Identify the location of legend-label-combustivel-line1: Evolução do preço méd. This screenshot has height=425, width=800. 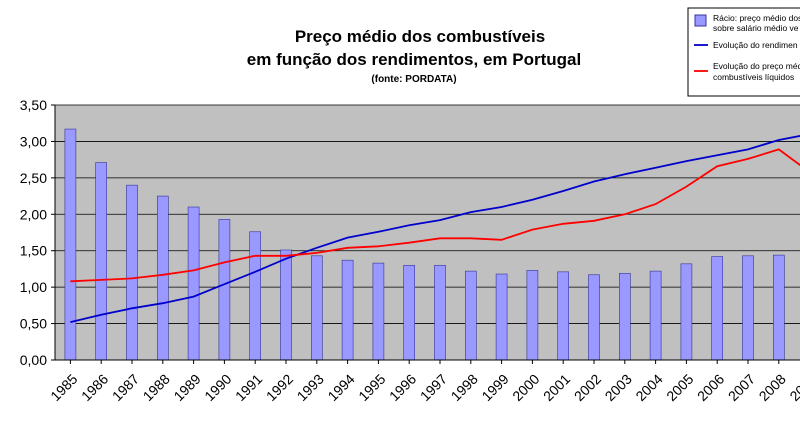
(756, 66).